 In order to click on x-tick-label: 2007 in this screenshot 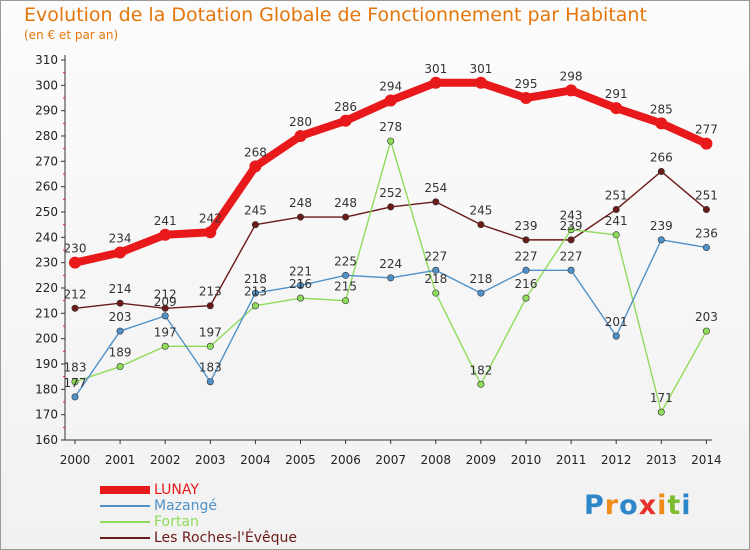, I will do `click(390, 460)`.